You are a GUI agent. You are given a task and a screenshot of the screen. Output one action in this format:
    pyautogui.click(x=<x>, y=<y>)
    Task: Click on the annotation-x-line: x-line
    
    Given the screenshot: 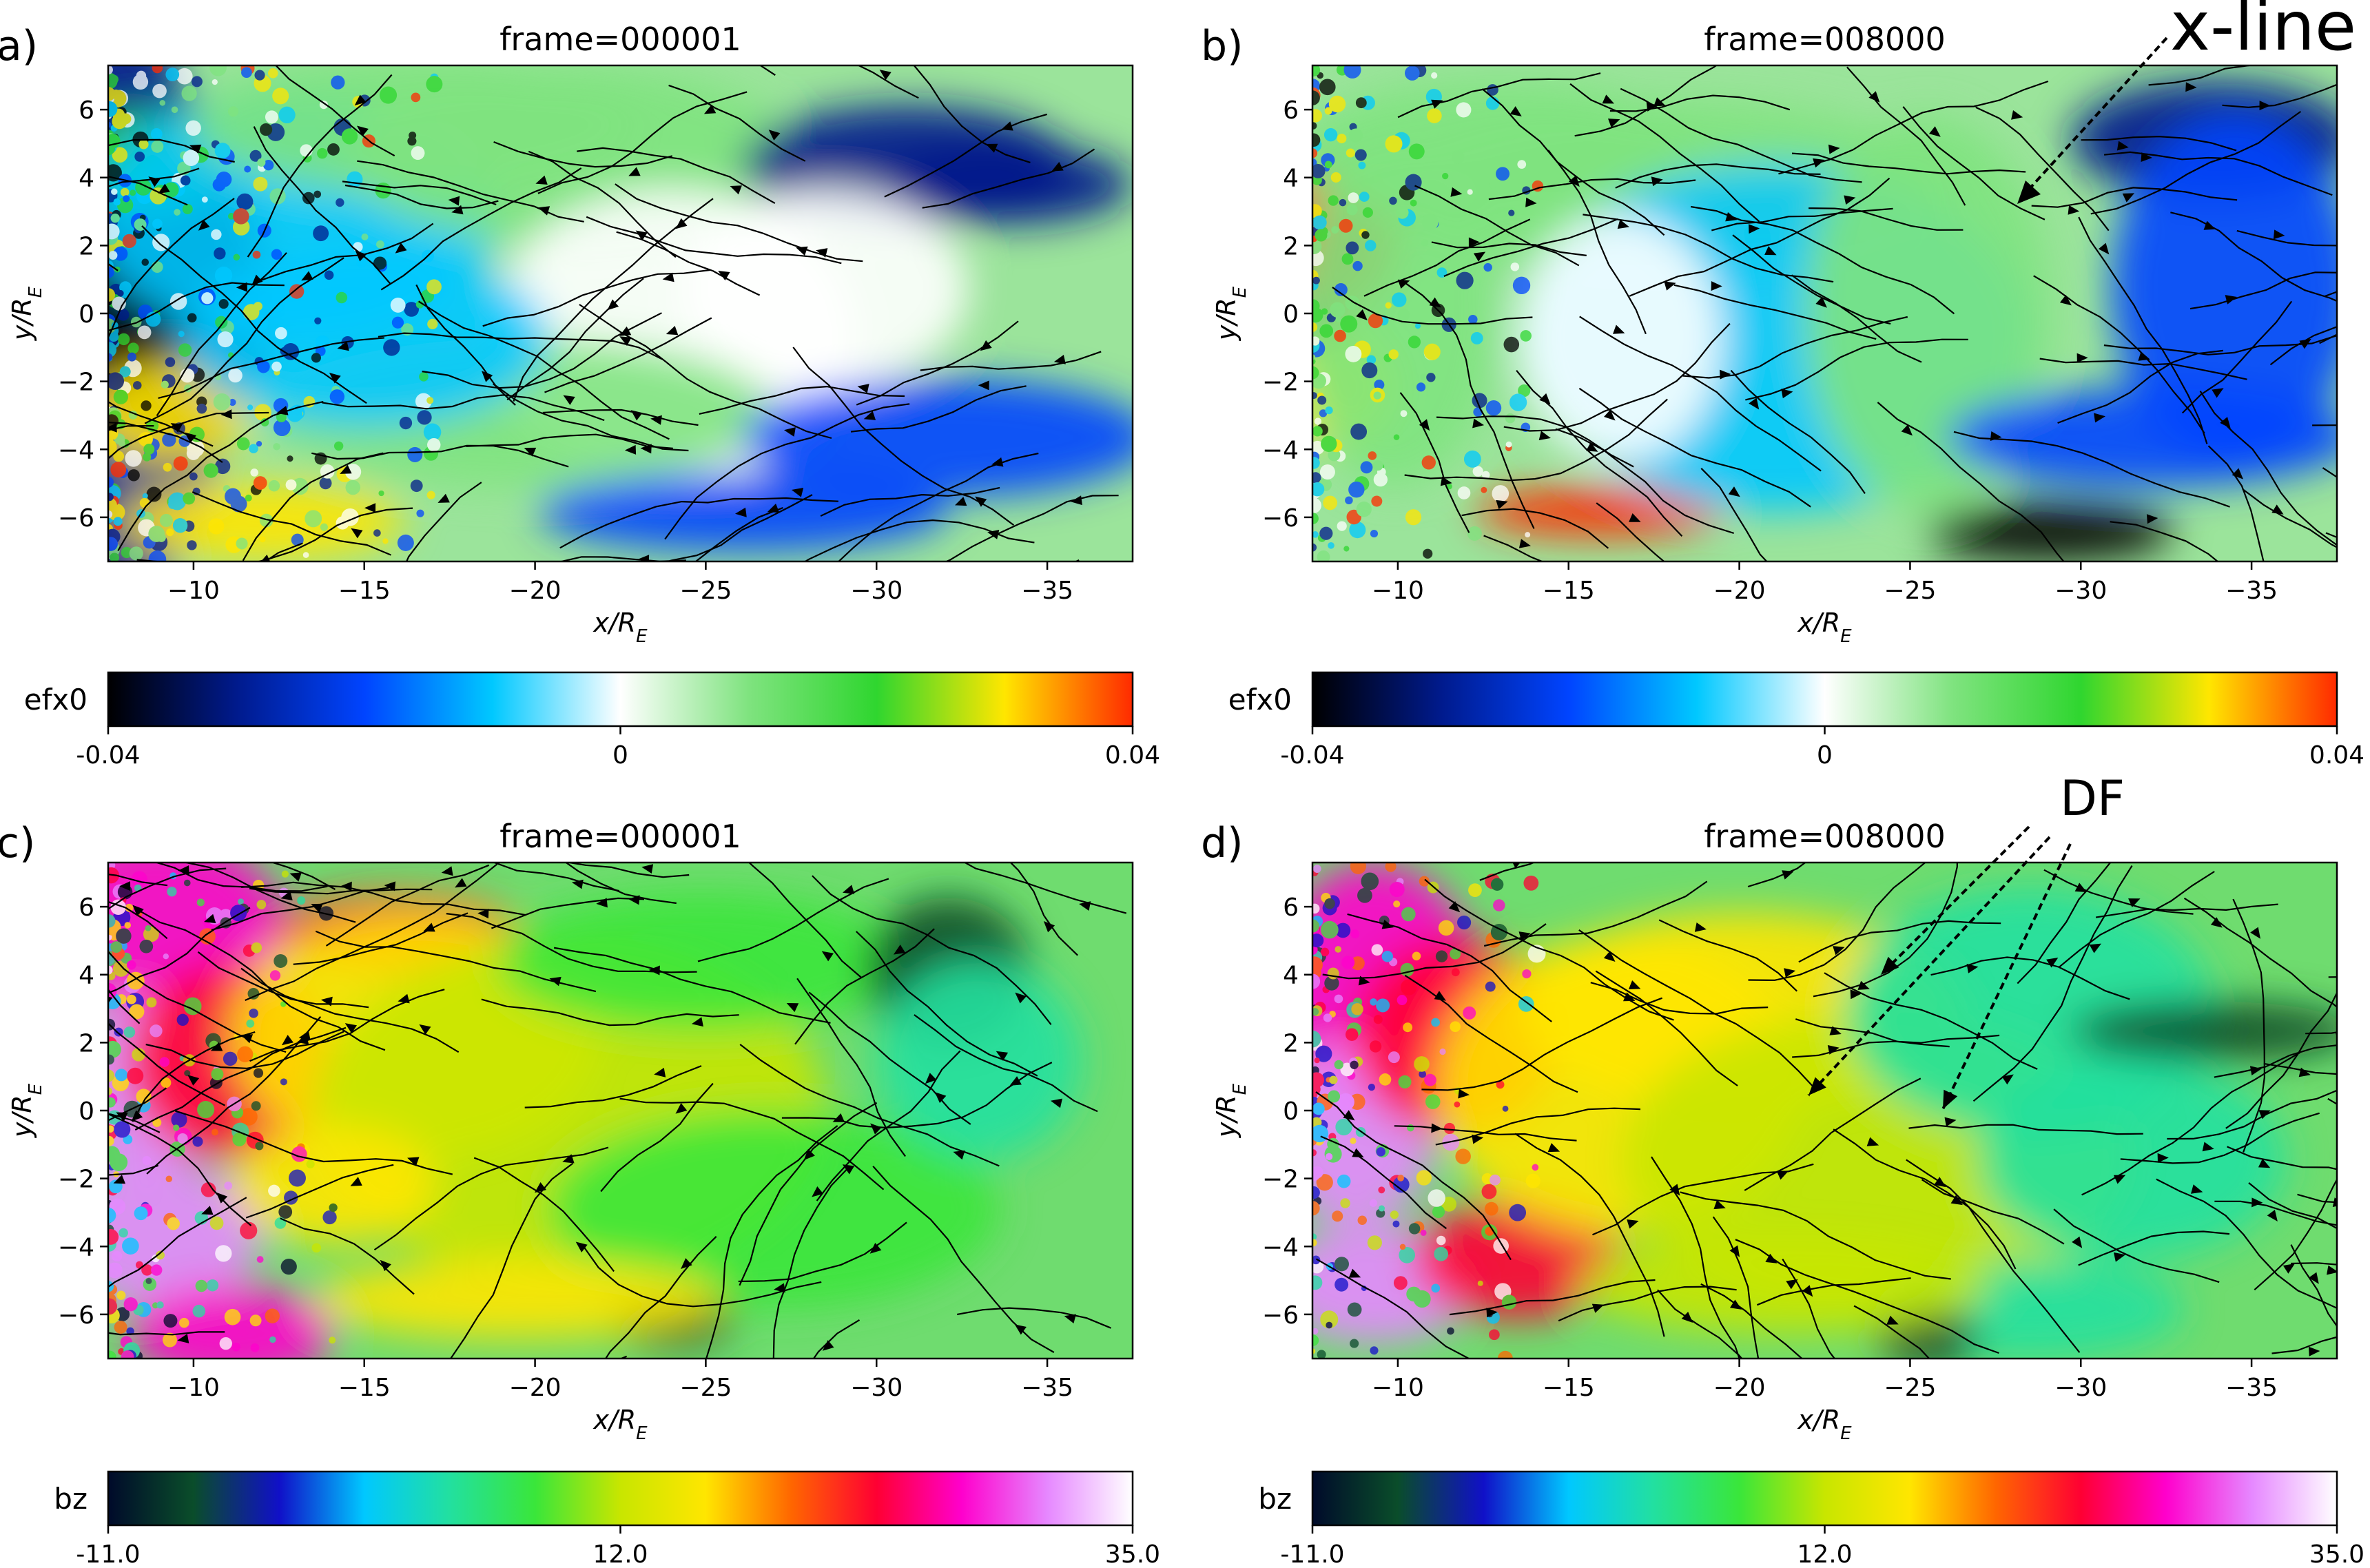 What is the action you would take?
    pyautogui.click(x=2263, y=33)
    